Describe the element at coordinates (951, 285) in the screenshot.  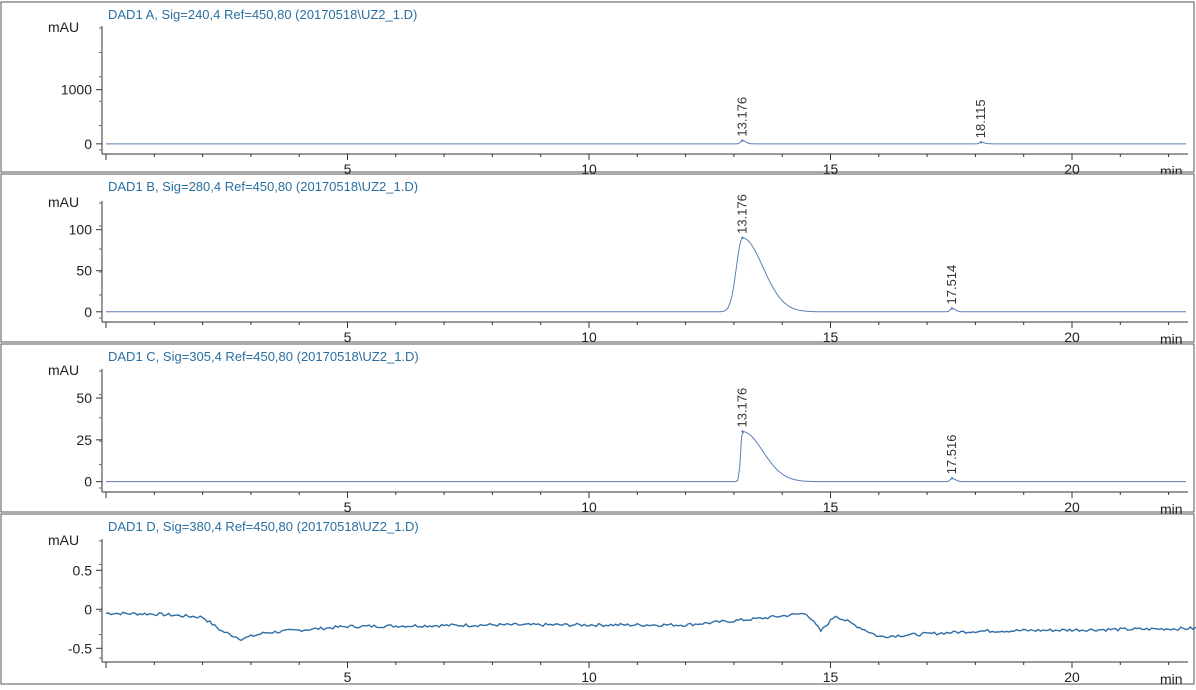
I see `peak-label: 17.514` at that location.